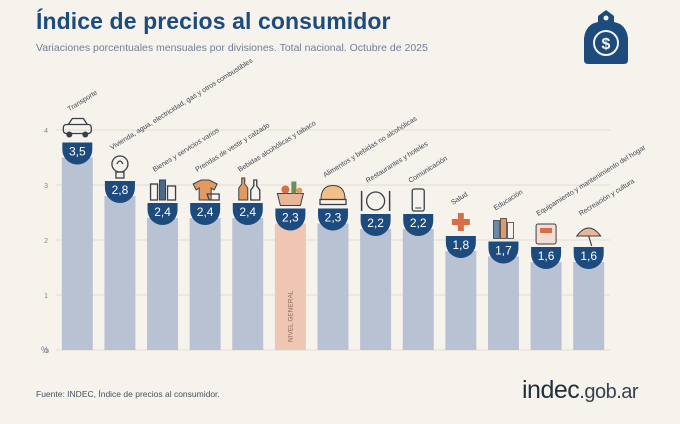  What do you see at coordinates (546, 234) in the screenshot?
I see `appliances-icon` at bounding box center [546, 234].